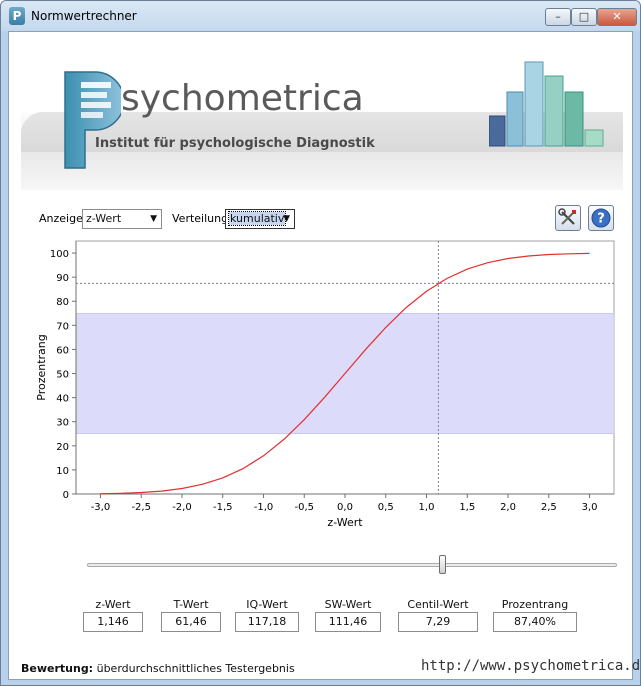 Image resolution: width=641 pixels, height=686 pixels. What do you see at coordinates (195, 668) in the screenshot?
I see `rating-value: überdurchschnittliches Testergebnis` at bounding box center [195, 668].